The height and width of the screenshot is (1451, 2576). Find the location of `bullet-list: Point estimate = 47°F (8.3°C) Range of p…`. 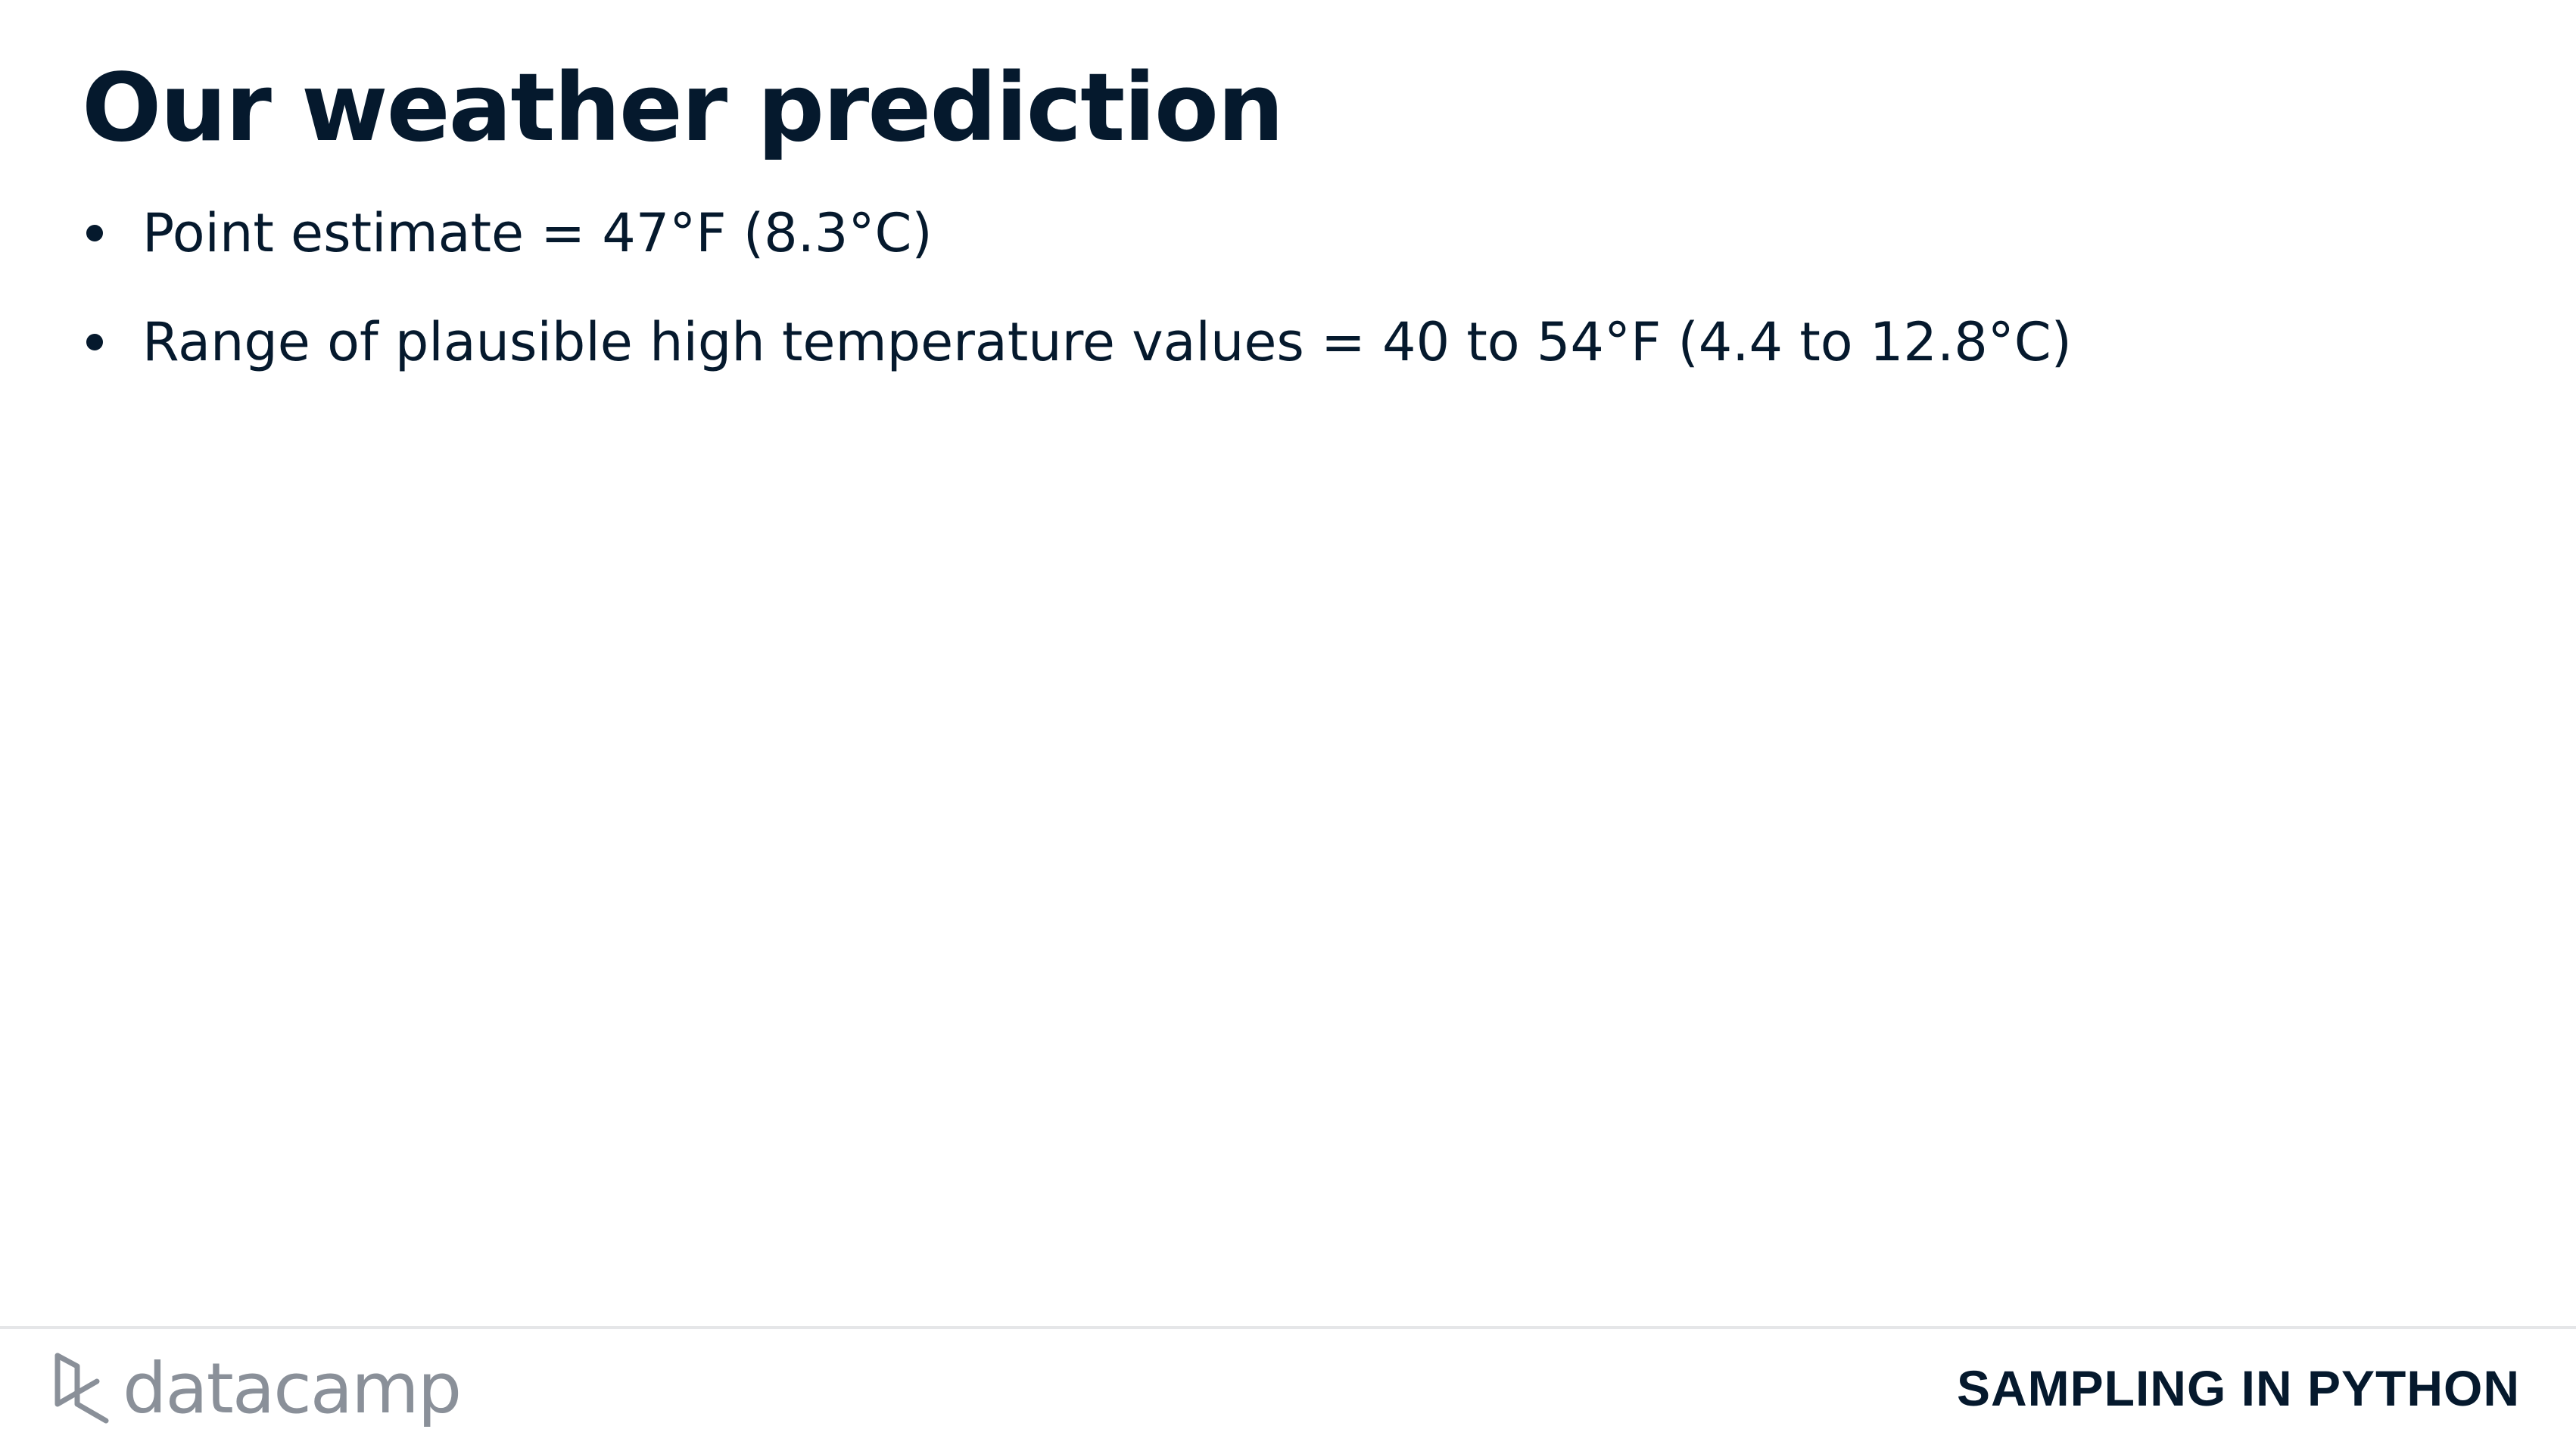

bullet-list: Point estimate = 47°F (8.3°C) Range of p… is located at coordinates (1077, 304).